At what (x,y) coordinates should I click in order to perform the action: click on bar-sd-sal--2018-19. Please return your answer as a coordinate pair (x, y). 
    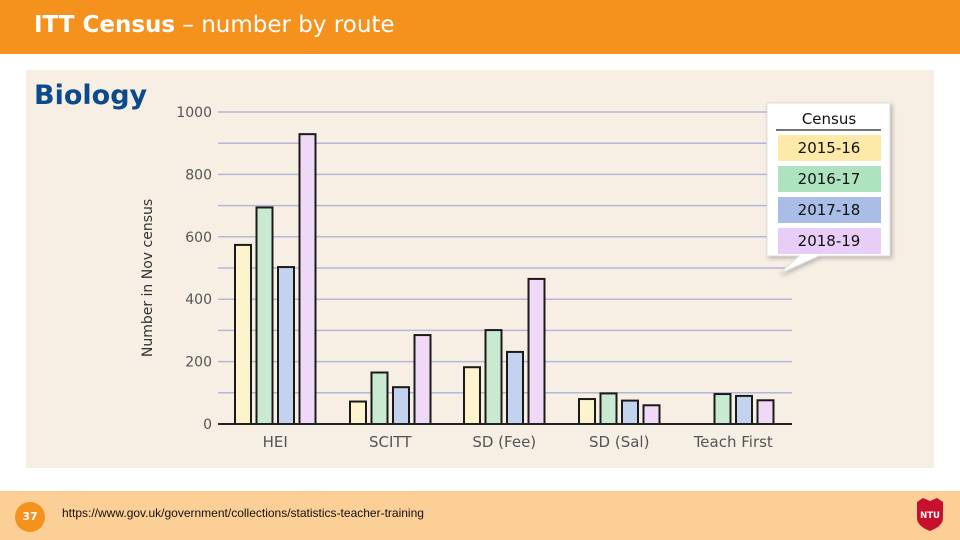
    Looking at the image, I should click on (651, 414).